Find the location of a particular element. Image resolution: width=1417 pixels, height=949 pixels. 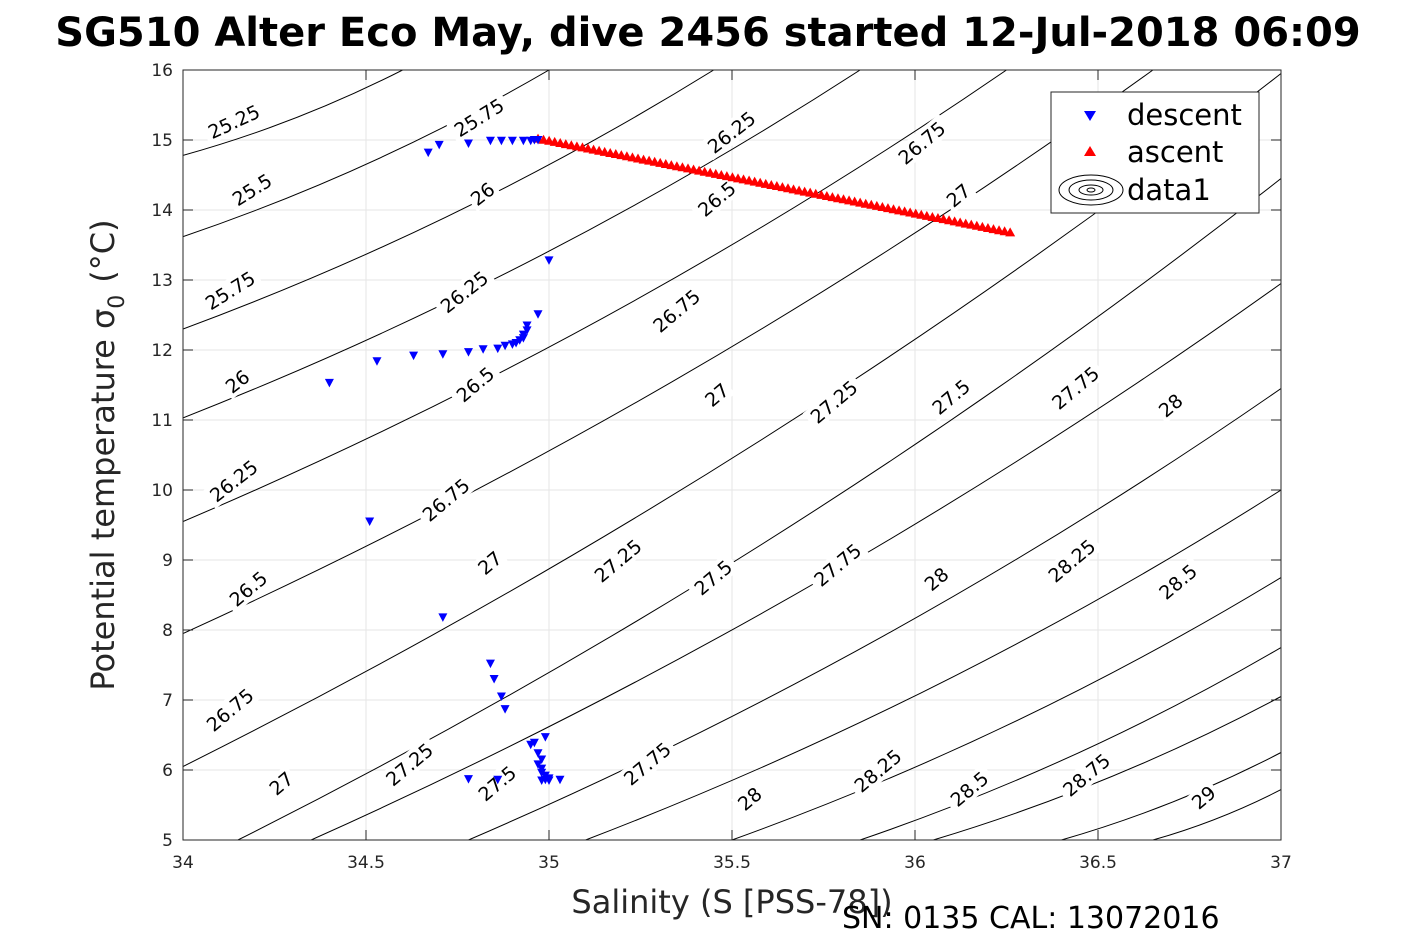

contour-label: 29 is located at coordinates (1204, 798).